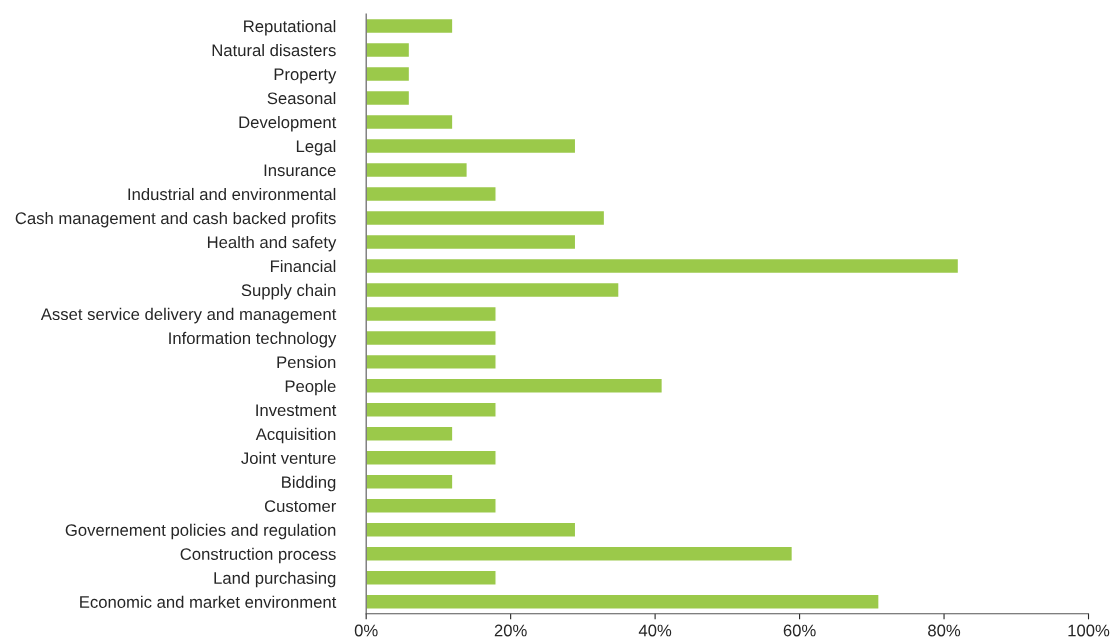 The height and width of the screenshot is (638, 1113). What do you see at coordinates (944, 630) in the screenshot?
I see `x-tick-label: 80%` at bounding box center [944, 630].